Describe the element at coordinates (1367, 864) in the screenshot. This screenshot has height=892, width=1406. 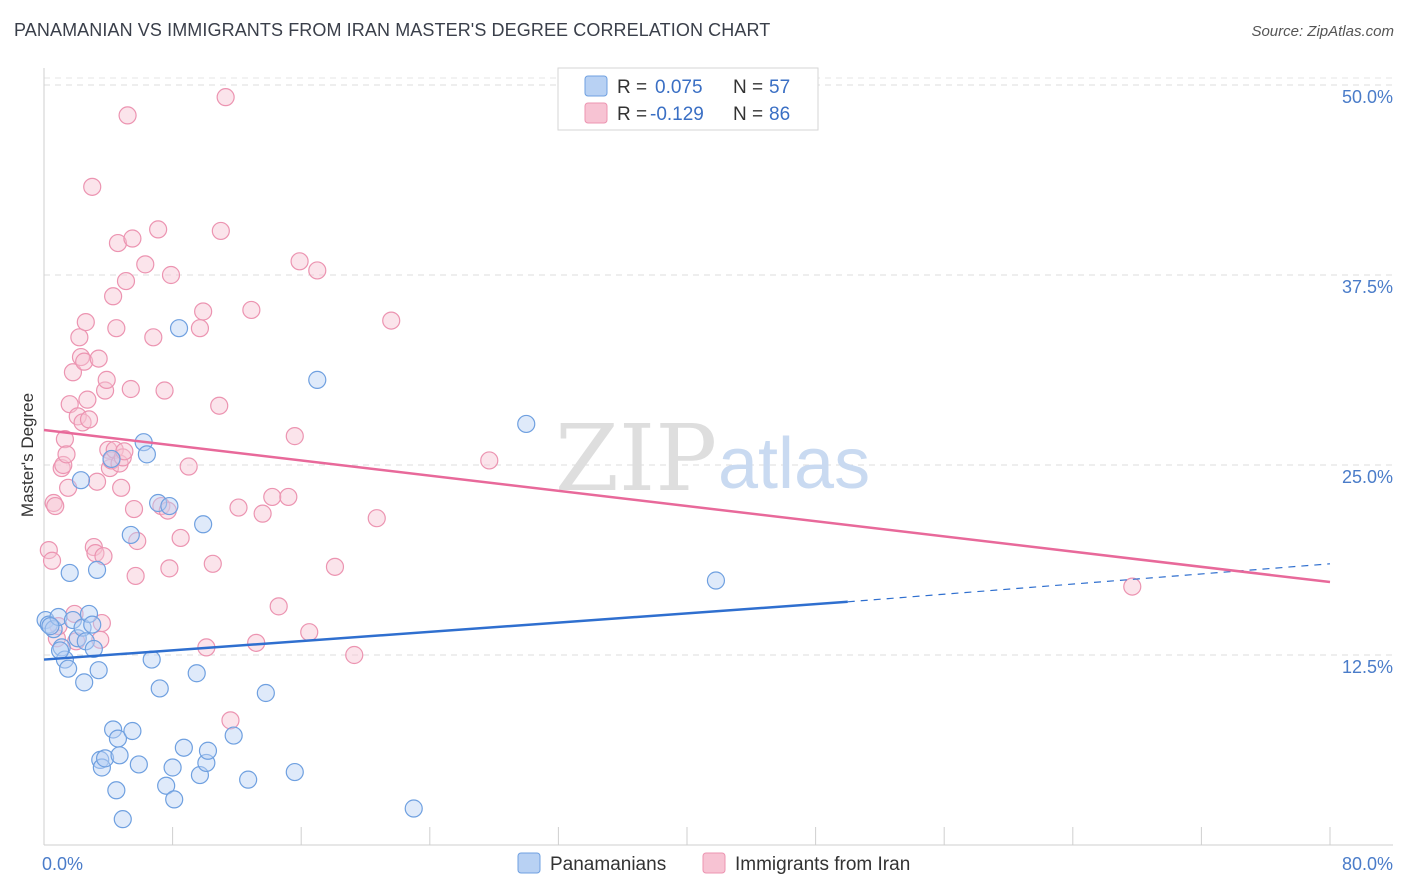
I see `x-tick-label-max: 80.0%` at that location.